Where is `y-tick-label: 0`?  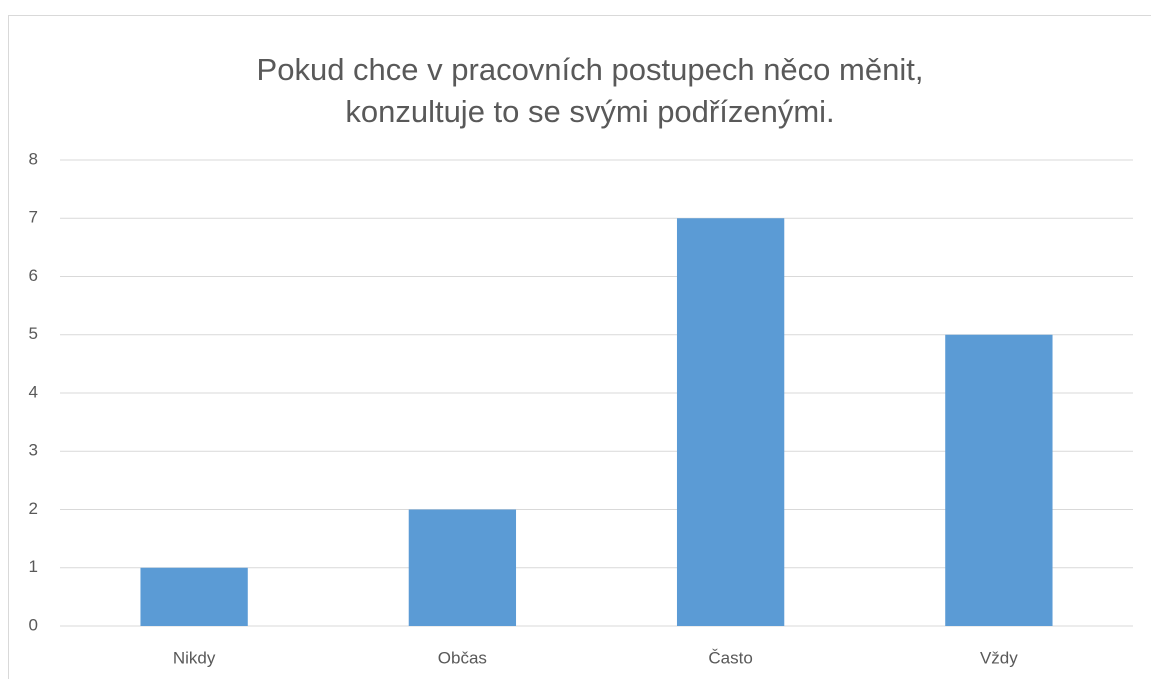
y-tick-label: 0 is located at coordinates (33, 624).